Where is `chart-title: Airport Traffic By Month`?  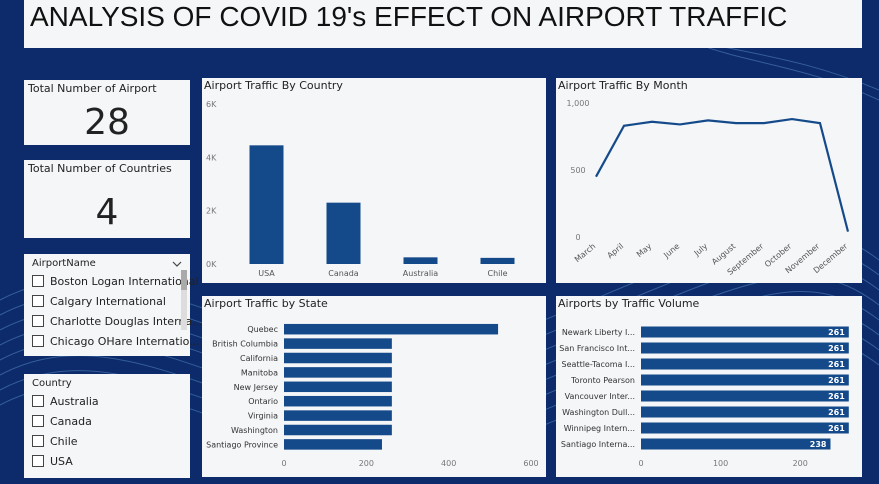
chart-title: Airport Traffic By Month is located at coordinates (623, 85).